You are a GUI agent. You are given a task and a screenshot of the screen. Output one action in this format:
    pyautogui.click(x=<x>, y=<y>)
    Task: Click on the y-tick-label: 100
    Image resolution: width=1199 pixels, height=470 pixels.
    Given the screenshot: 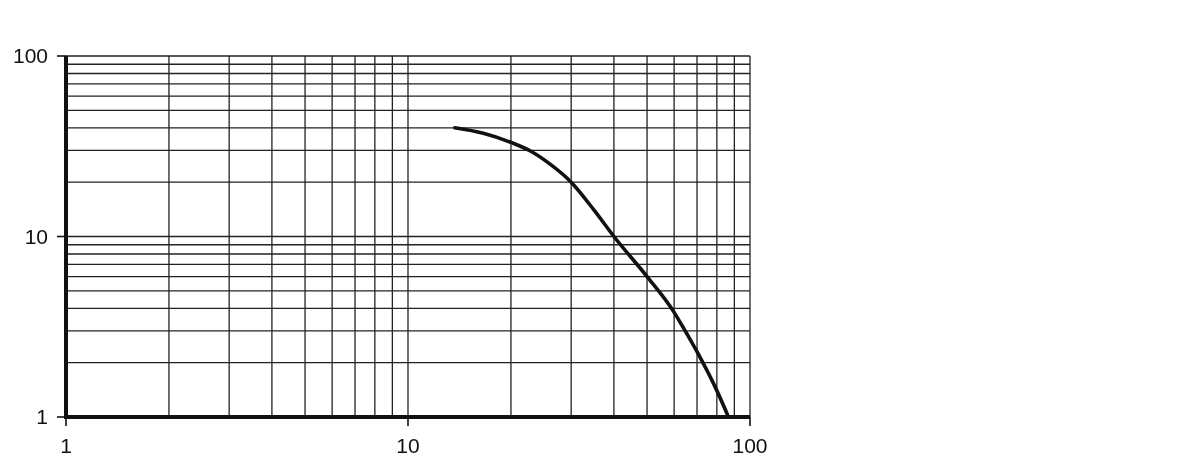 What is the action you would take?
    pyautogui.click(x=30, y=56)
    